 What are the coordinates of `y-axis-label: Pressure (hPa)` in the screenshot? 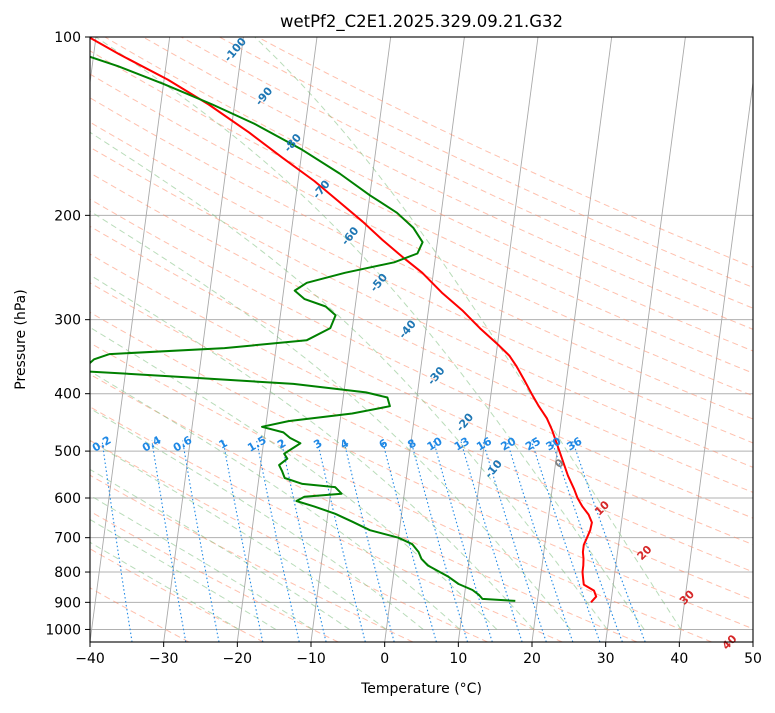 It's located at (21, 339).